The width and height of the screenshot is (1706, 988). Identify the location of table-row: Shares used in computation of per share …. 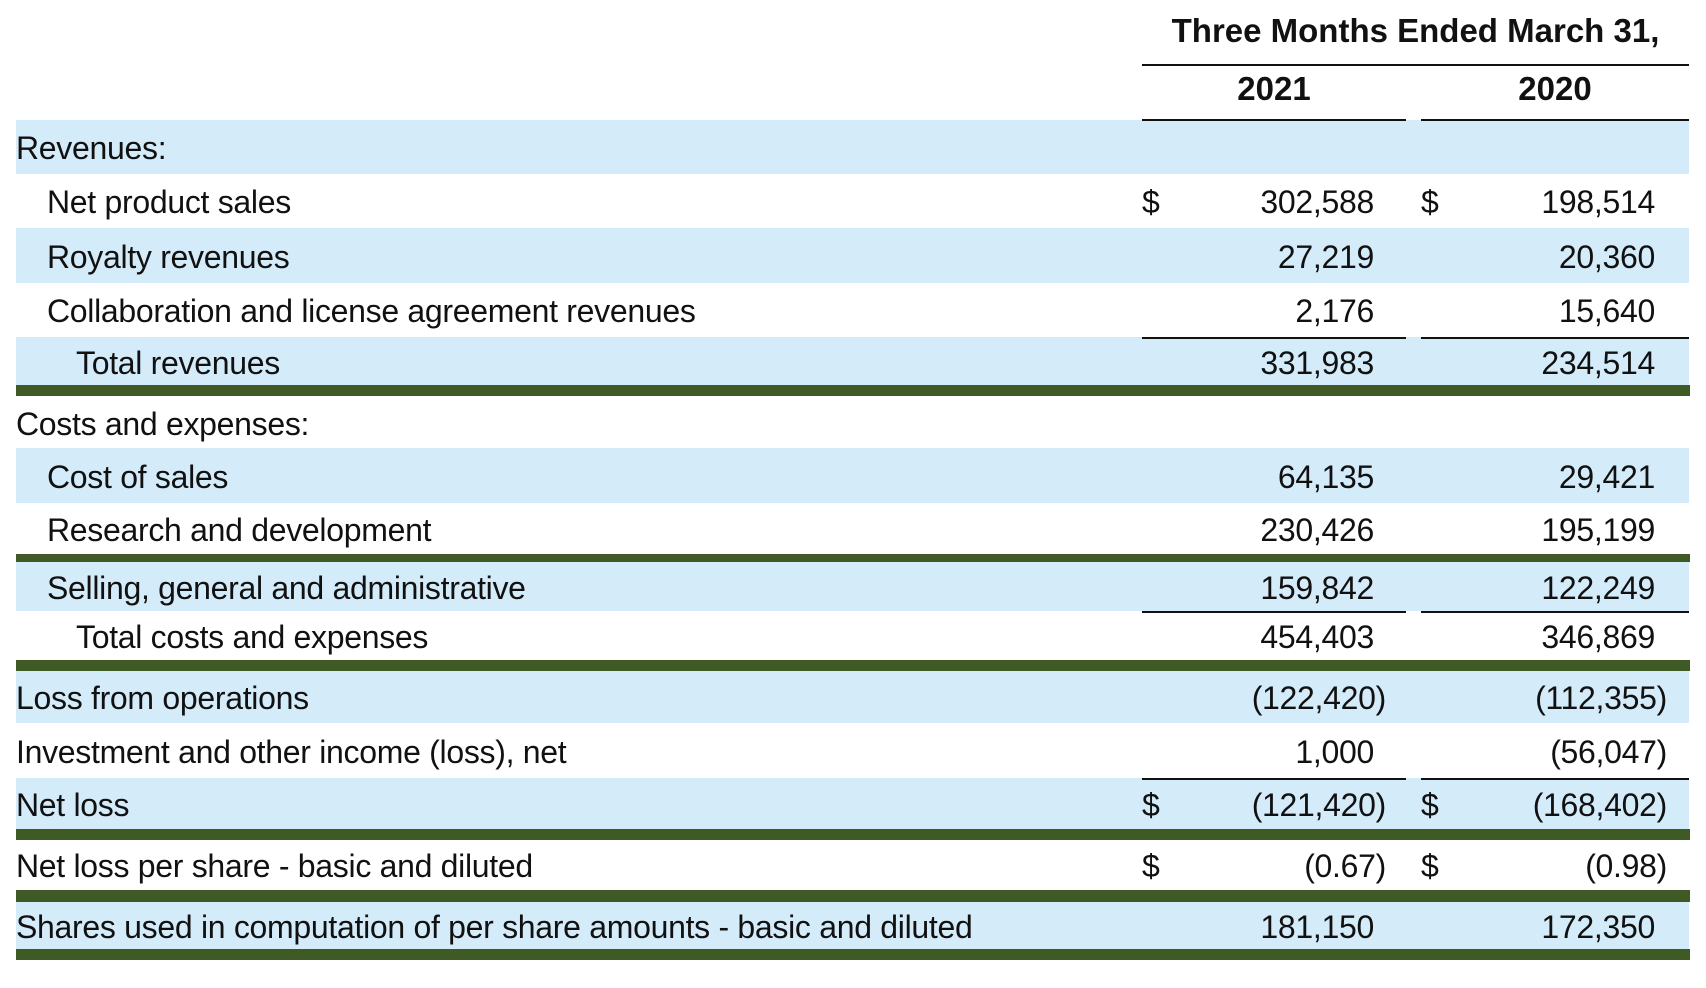
(852, 925).